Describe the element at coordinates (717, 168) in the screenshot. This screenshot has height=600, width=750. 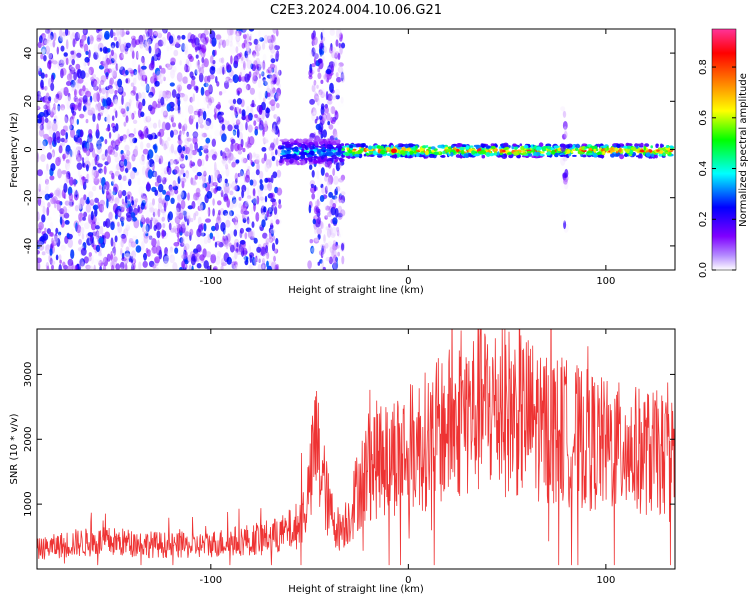
I see `colorbar-ticks: 0.00.20.40.60.8` at that location.